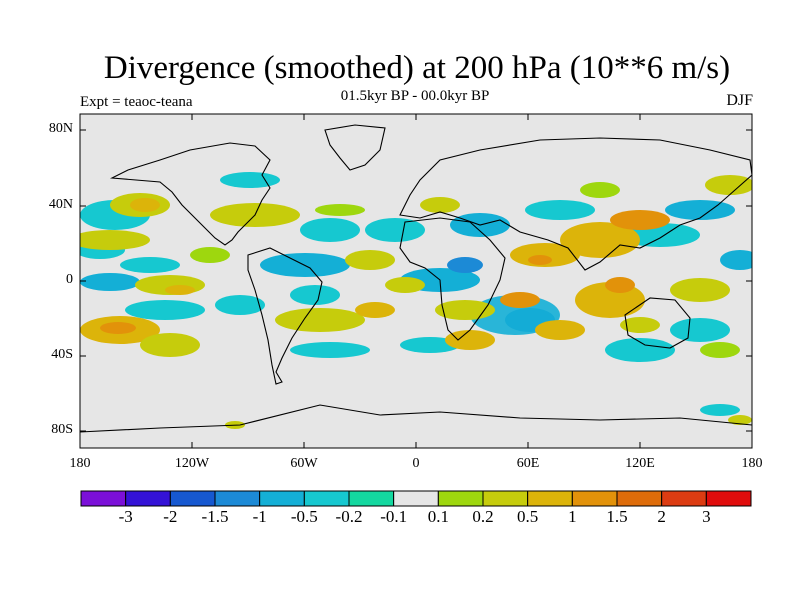  Describe the element at coordinates (355, 147) in the screenshot. I see `greenland-outline` at that location.